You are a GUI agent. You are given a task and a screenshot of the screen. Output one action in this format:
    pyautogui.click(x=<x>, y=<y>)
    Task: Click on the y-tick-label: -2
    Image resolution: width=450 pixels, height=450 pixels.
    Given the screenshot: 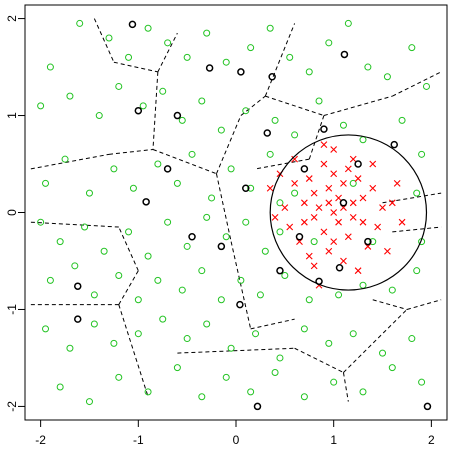 What is the action you would take?
    pyautogui.click(x=12, y=406)
    